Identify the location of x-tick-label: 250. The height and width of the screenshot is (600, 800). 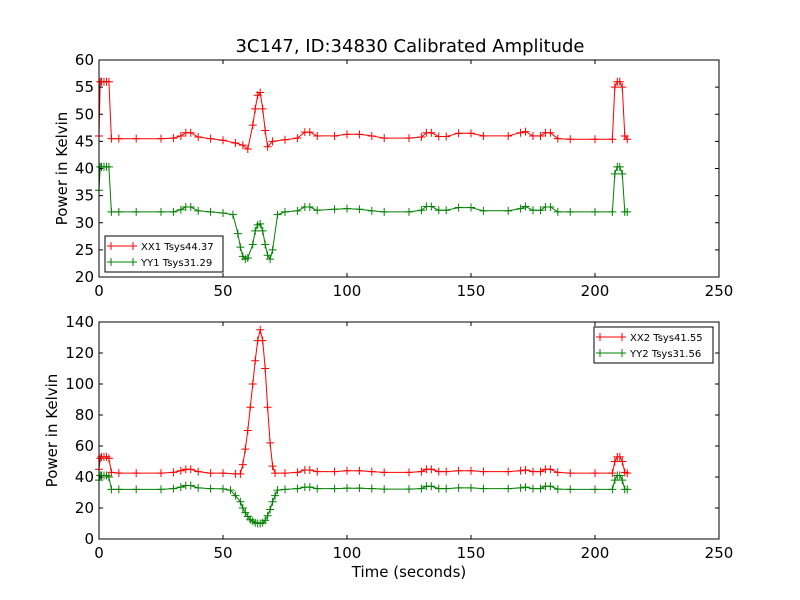
(719, 553).